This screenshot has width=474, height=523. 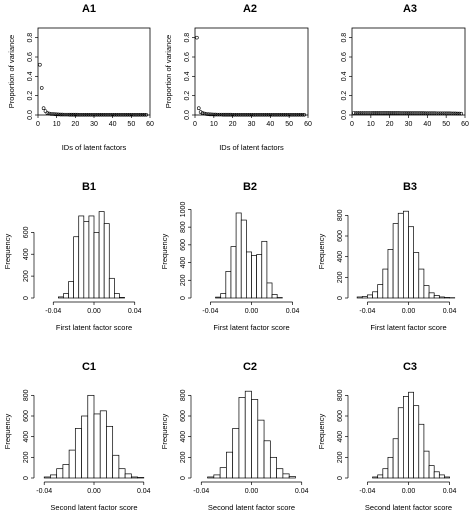 I want to click on plot-frame, so click(x=408, y=71).